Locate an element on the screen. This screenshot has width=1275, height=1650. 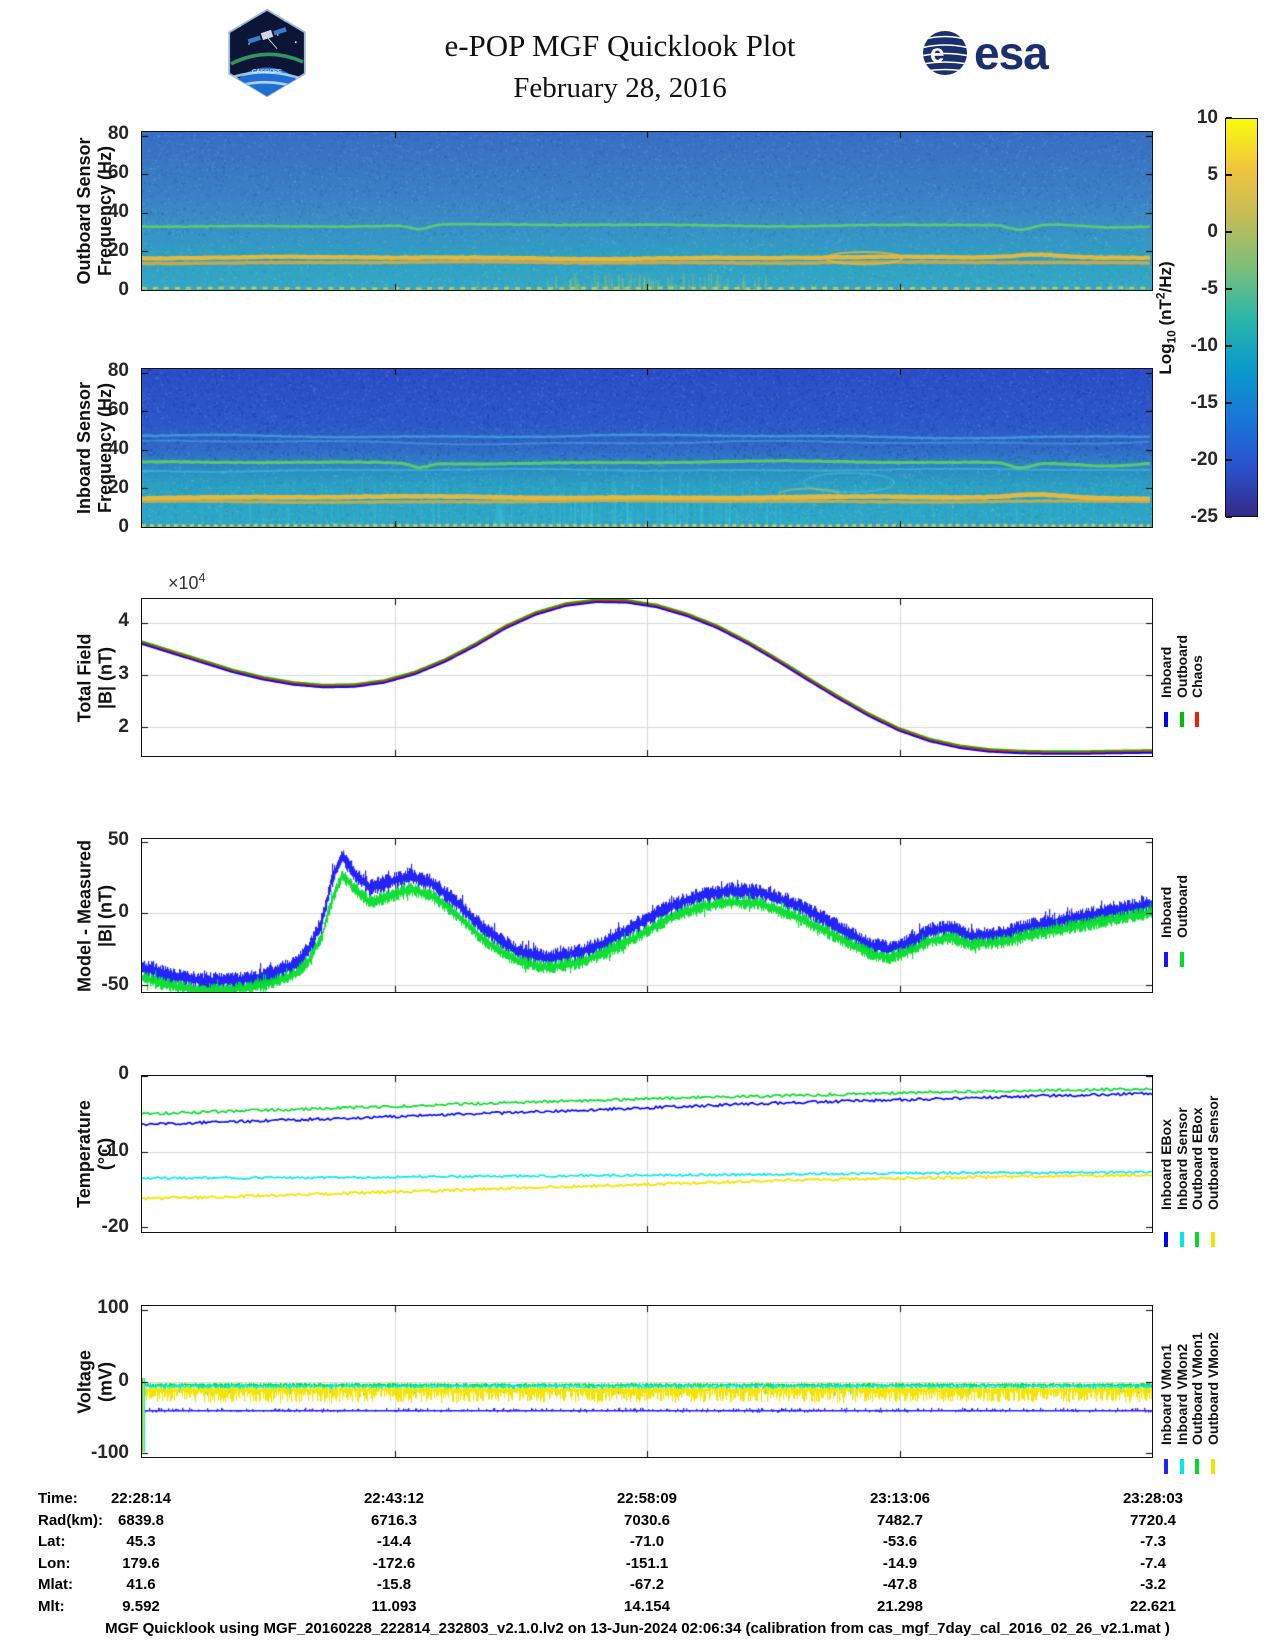
colorbar-tick-label: -10 is located at coordinates (1204, 345).